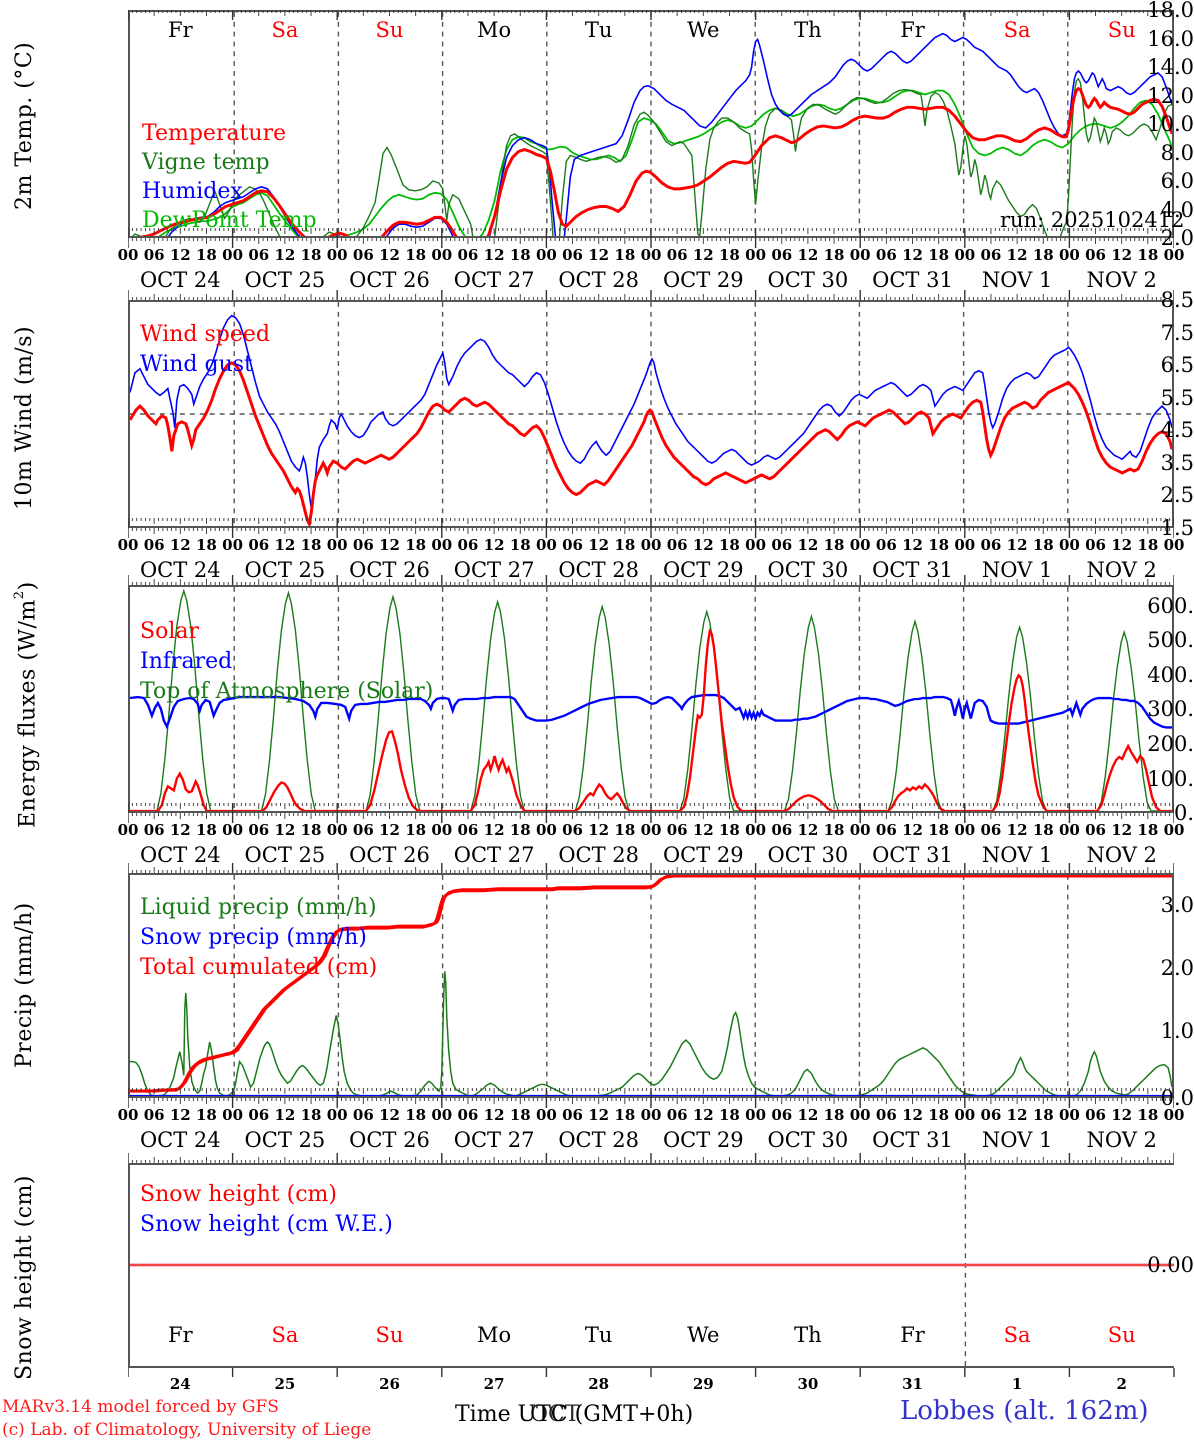 This screenshot has width=1194, height=1440. What do you see at coordinates (26, 705) in the screenshot?
I see `energy-y-axis-label: Energy fluxes (W/m2)` at bounding box center [26, 705].